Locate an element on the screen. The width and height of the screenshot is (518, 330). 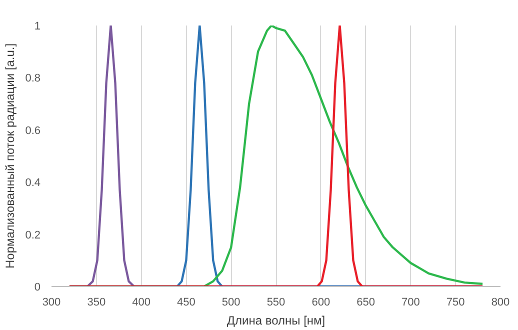
x-tick-label: 700 is located at coordinates (411, 302).